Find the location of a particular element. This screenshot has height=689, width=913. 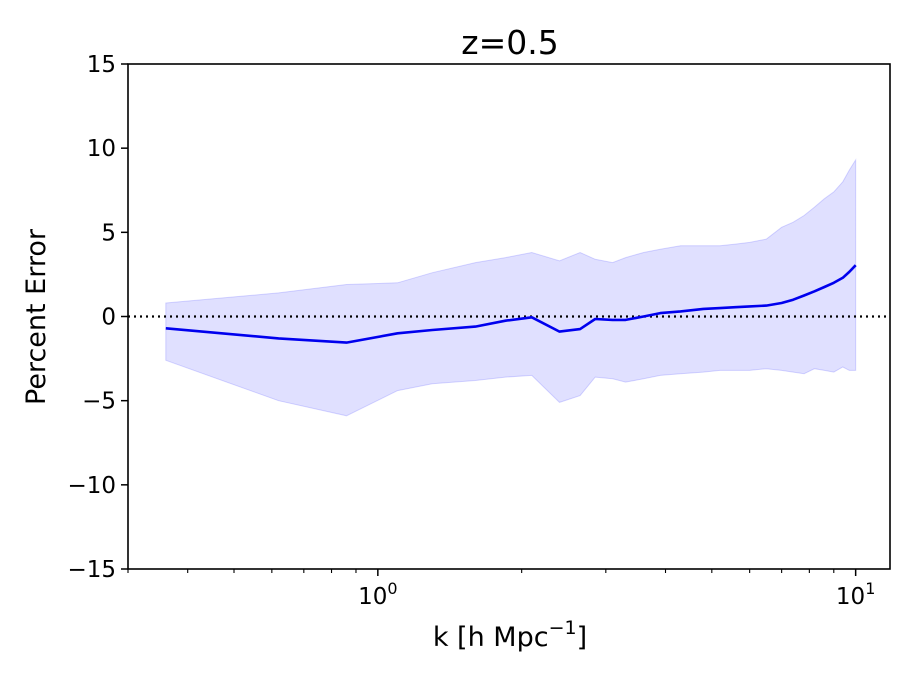

y-tick-label: −5 is located at coordinates (99, 402).